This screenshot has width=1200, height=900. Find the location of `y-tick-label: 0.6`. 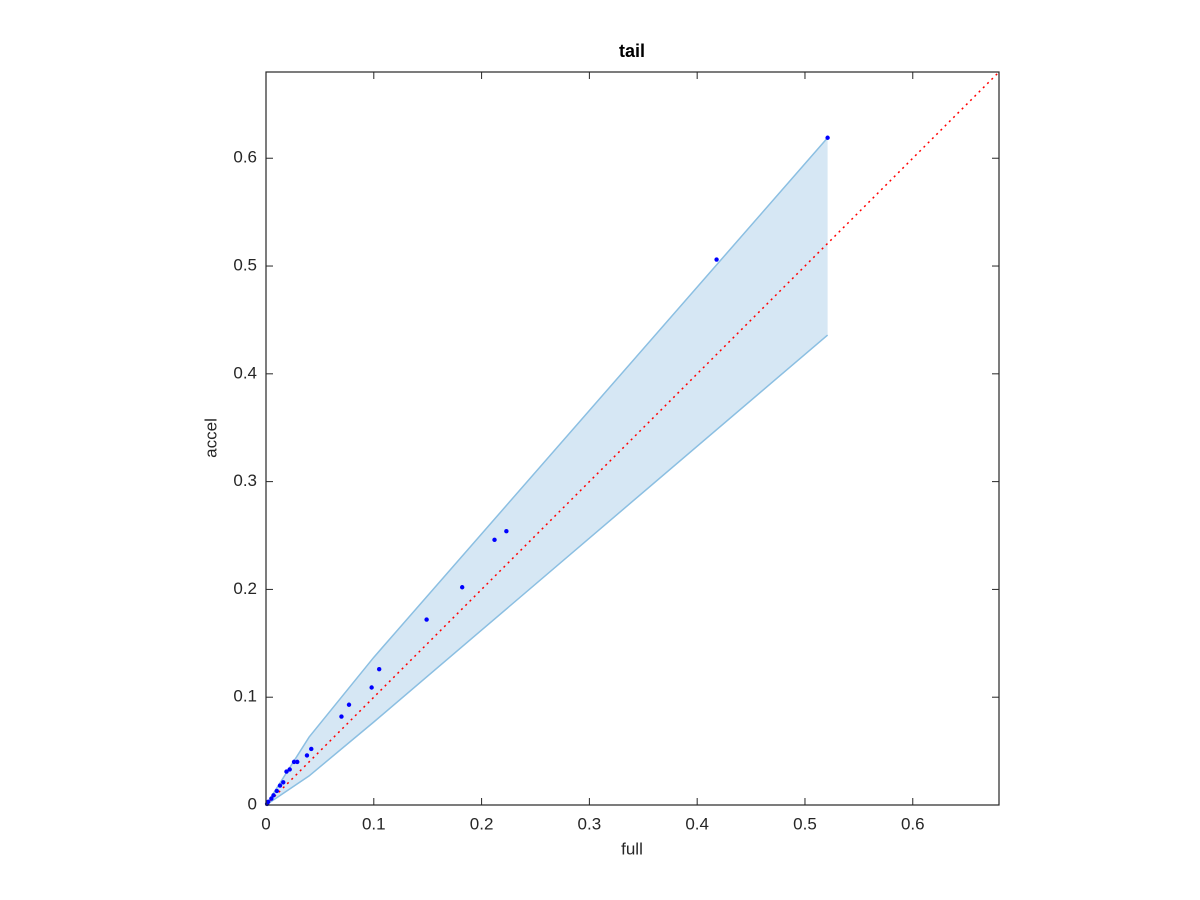

y-tick-label: 0.6 is located at coordinates (245, 157).